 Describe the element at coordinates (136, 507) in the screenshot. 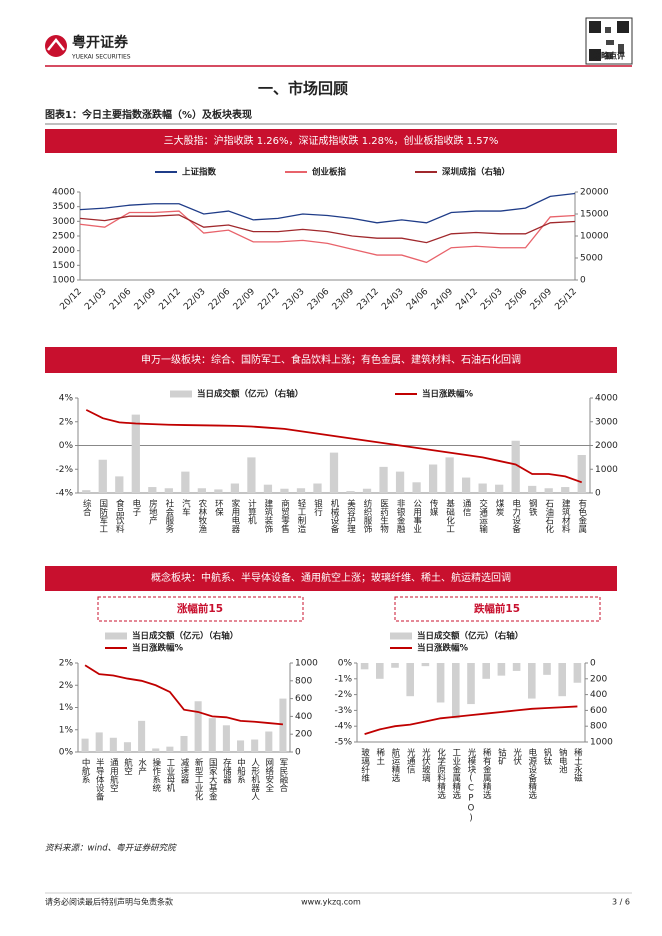

I see `x-tick-label: 电子` at that location.